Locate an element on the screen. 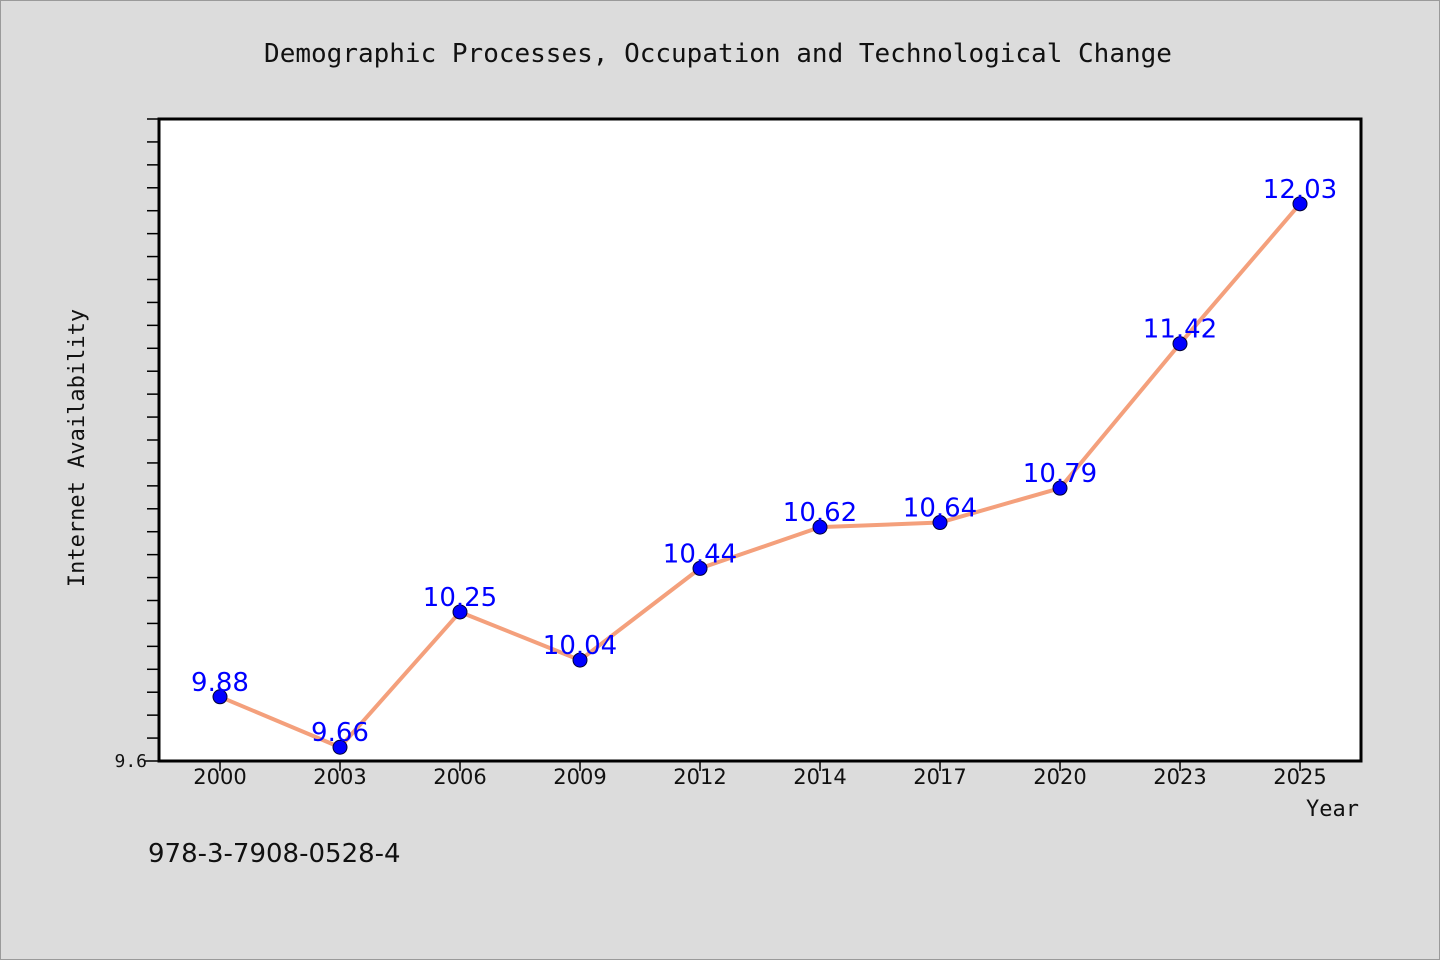 The height and width of the screenshot is (960, 1440). data-label: 10.62 is located at coordinates (820, 513).